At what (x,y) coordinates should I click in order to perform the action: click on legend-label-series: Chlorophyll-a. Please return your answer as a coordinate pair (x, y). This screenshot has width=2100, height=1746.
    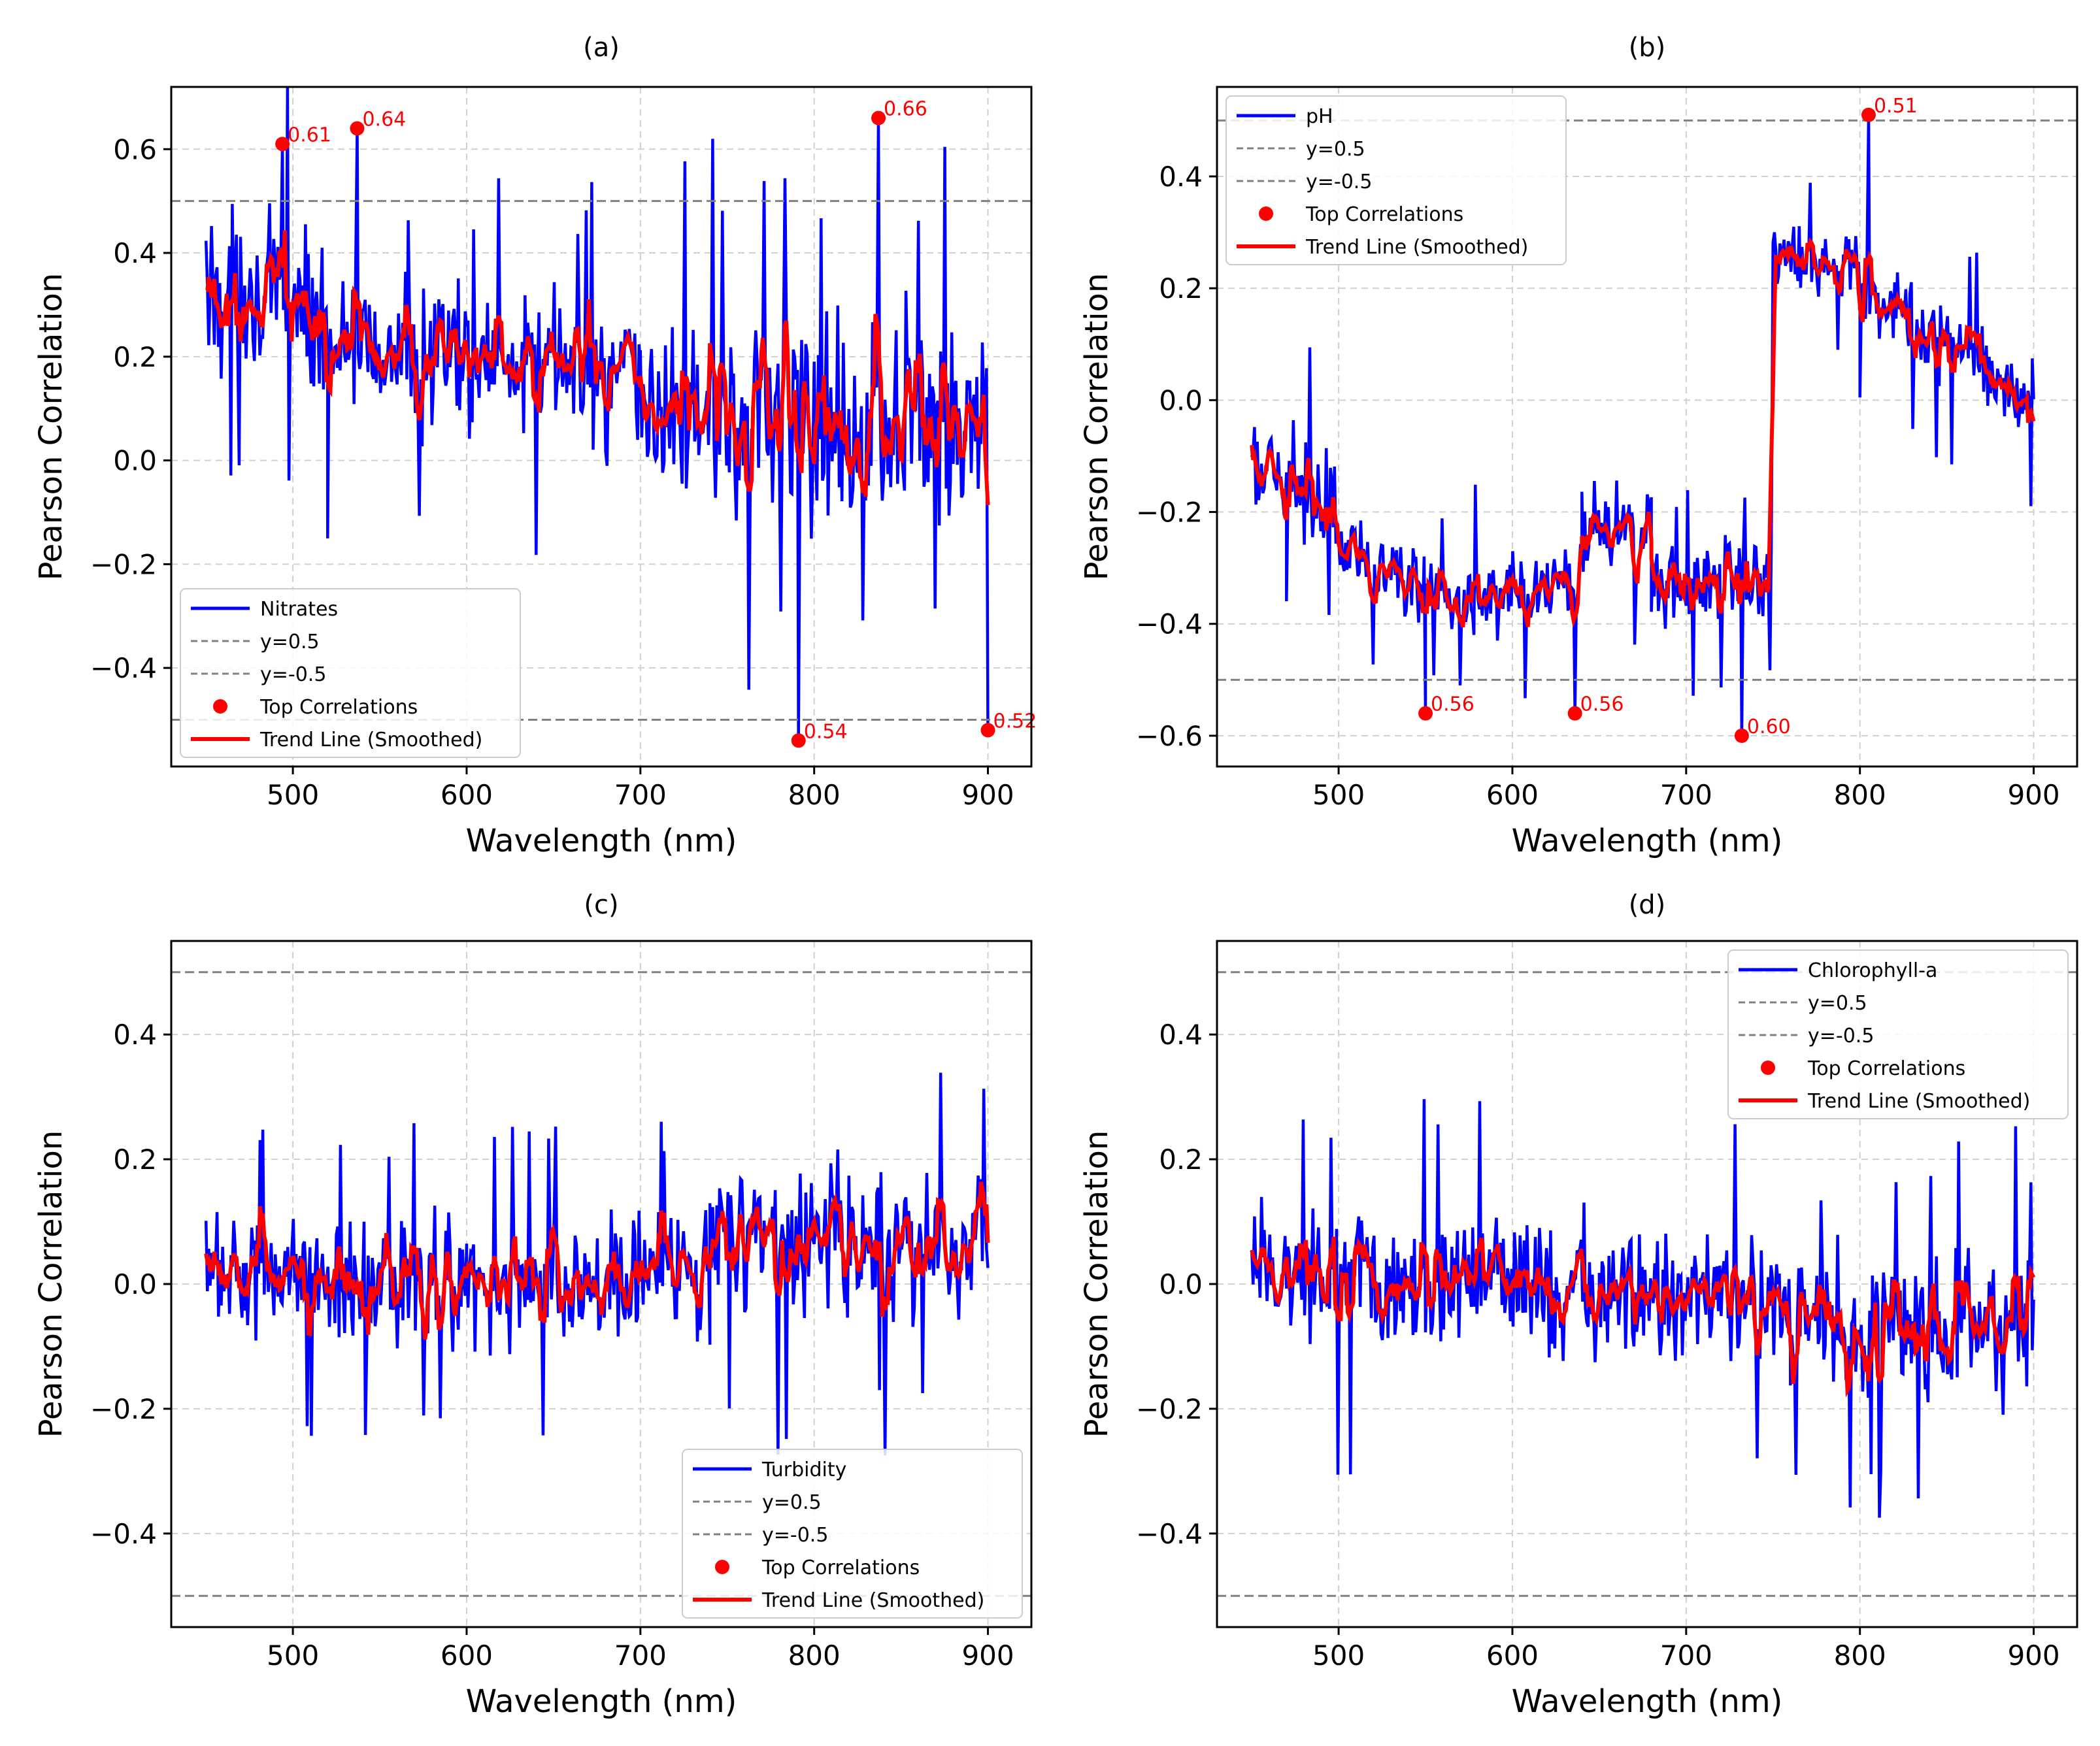
    Looking at the image, I should click on (1873, 970).